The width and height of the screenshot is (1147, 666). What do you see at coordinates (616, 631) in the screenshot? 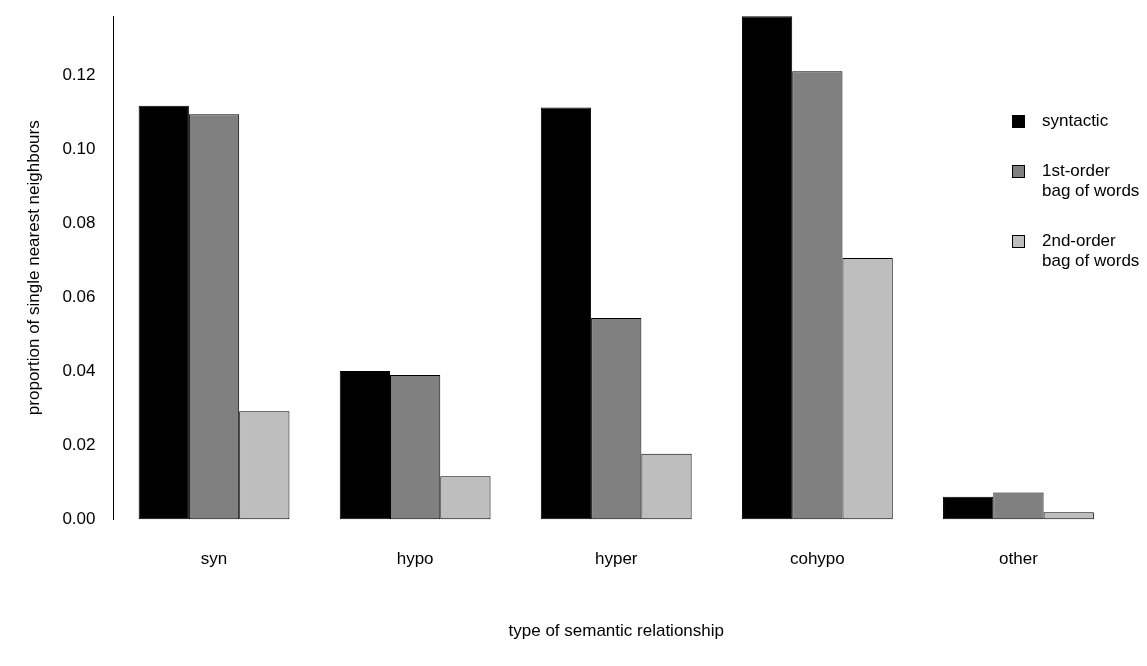
I see `x-axis-title: type of semantic relationship` at bounding box center [616, 631].